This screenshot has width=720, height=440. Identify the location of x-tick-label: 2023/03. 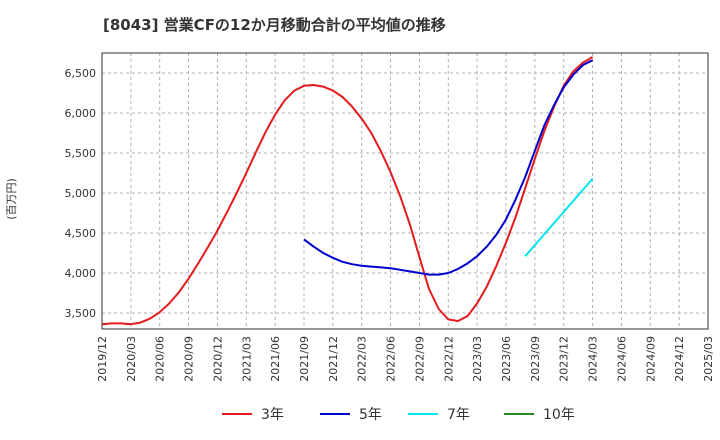
(477, 359).